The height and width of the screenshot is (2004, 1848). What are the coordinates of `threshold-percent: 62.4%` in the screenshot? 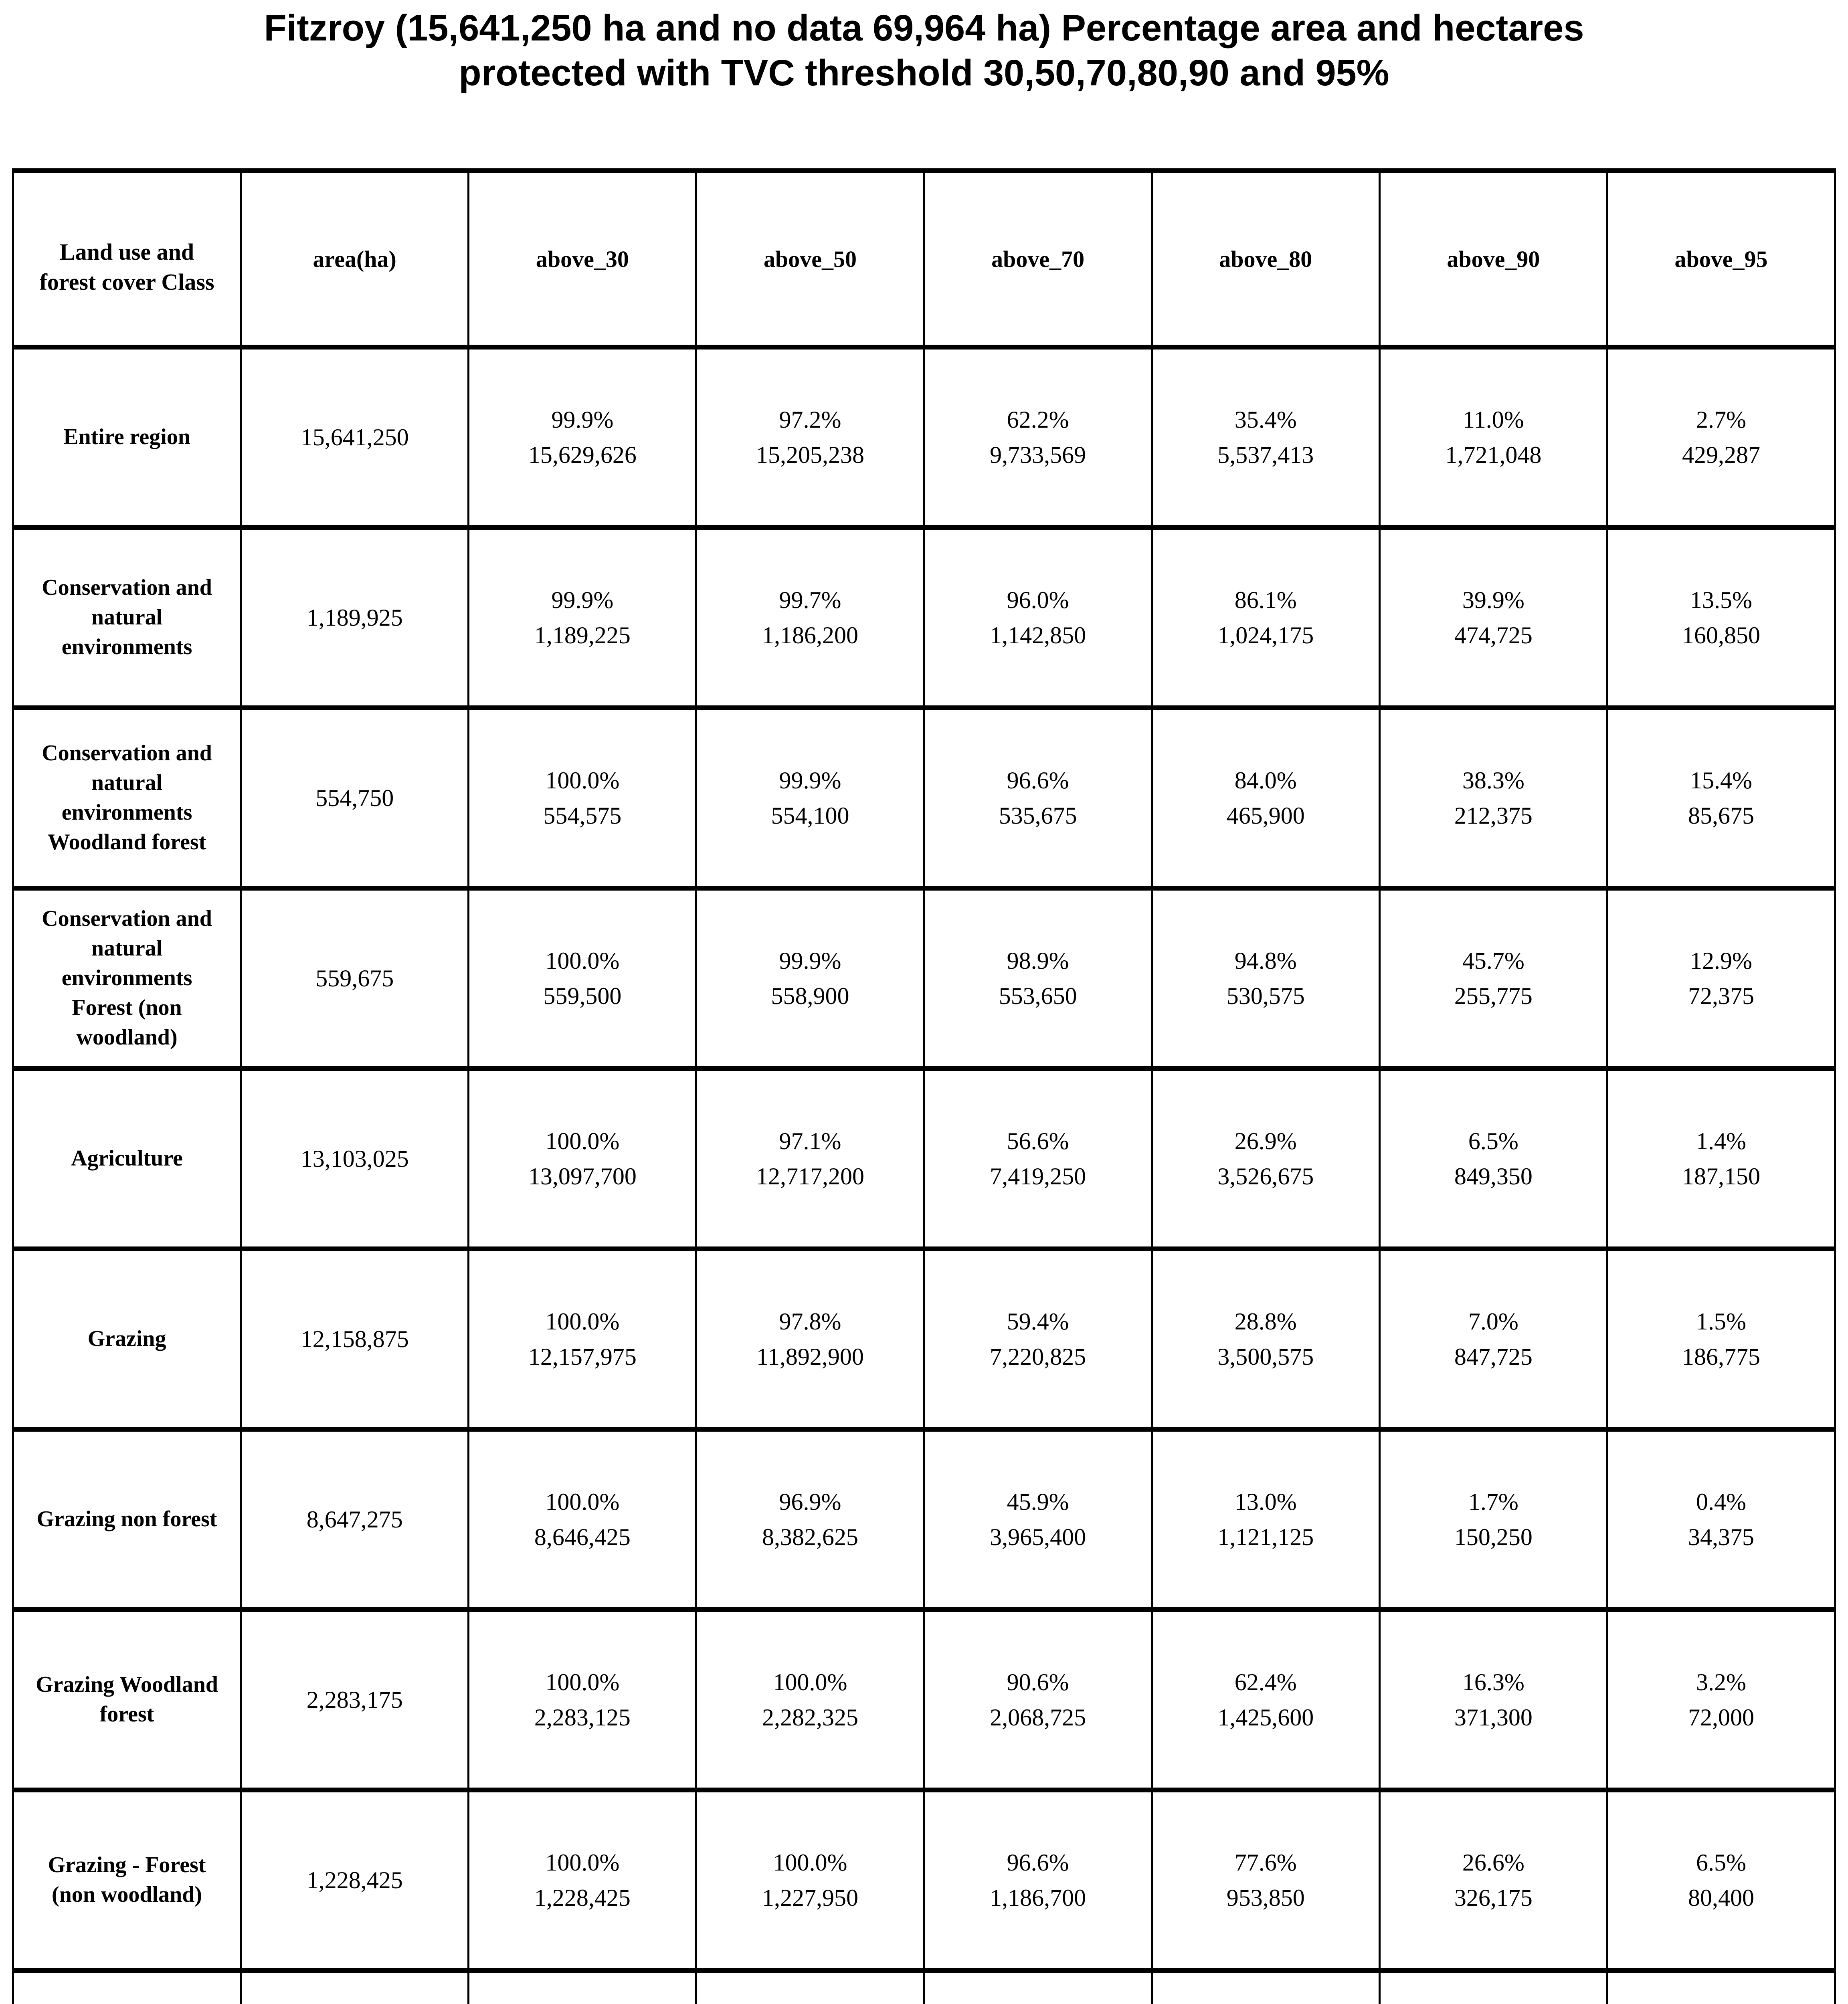 It's located at (1265, 1682).